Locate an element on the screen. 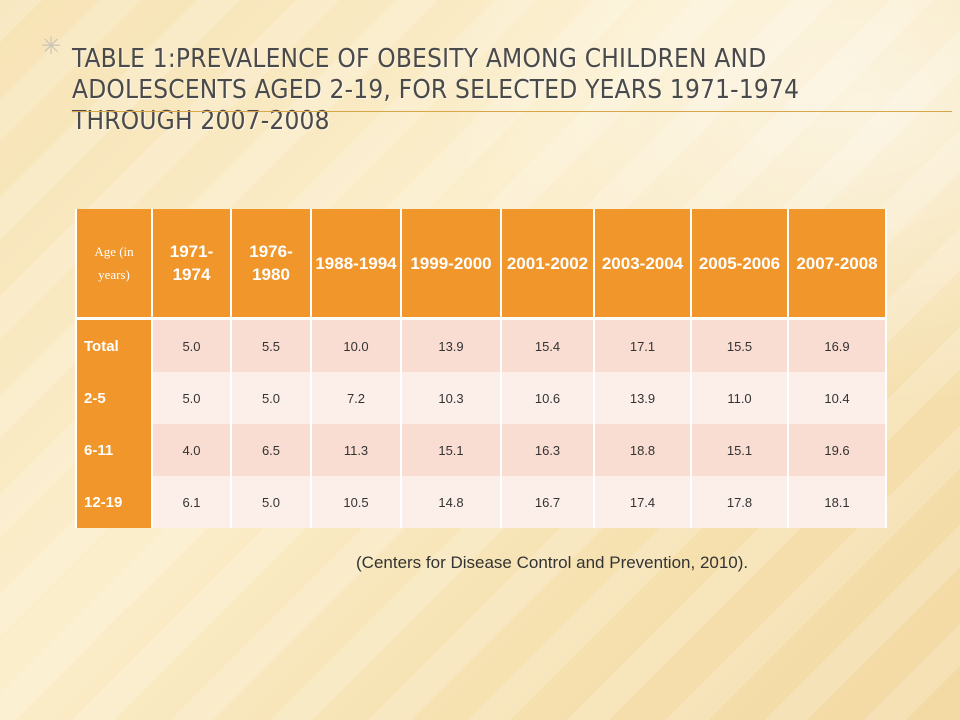  table-cell: 10.5 is located at coordinates (356, 502).